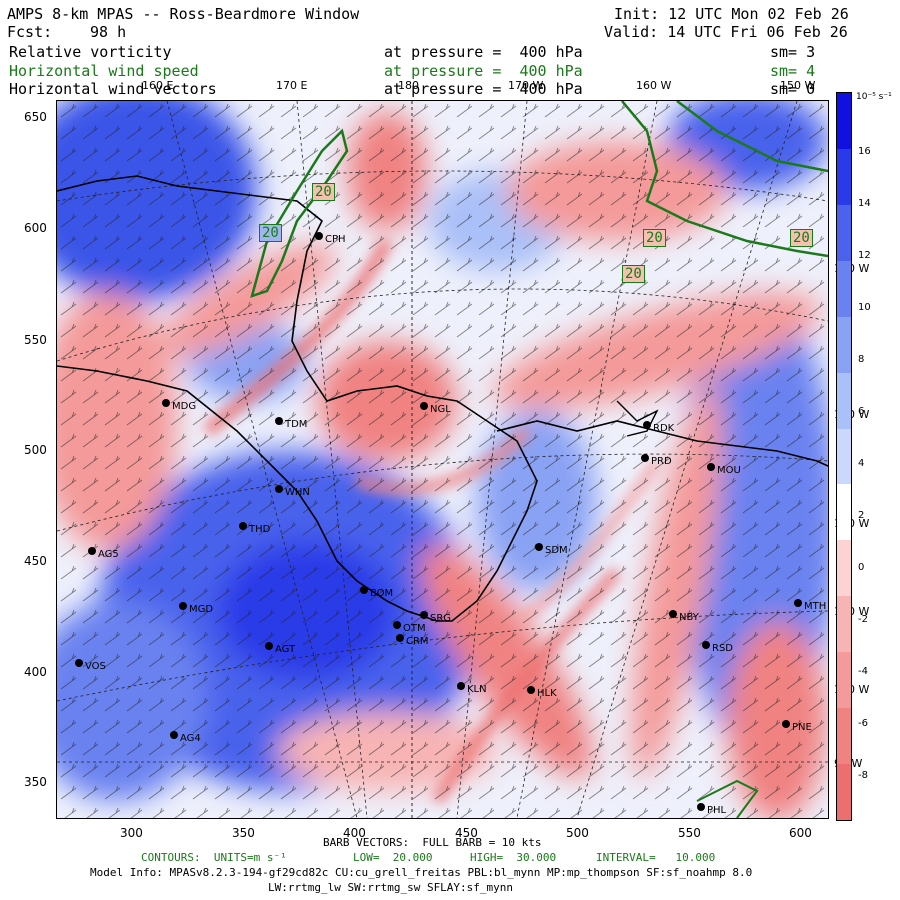 The height and width of the screenshot is (900, 900). Describe the element at coordinates (798, 85) in the screenshot. I see `lon-label-150w: 150 W` at that location.